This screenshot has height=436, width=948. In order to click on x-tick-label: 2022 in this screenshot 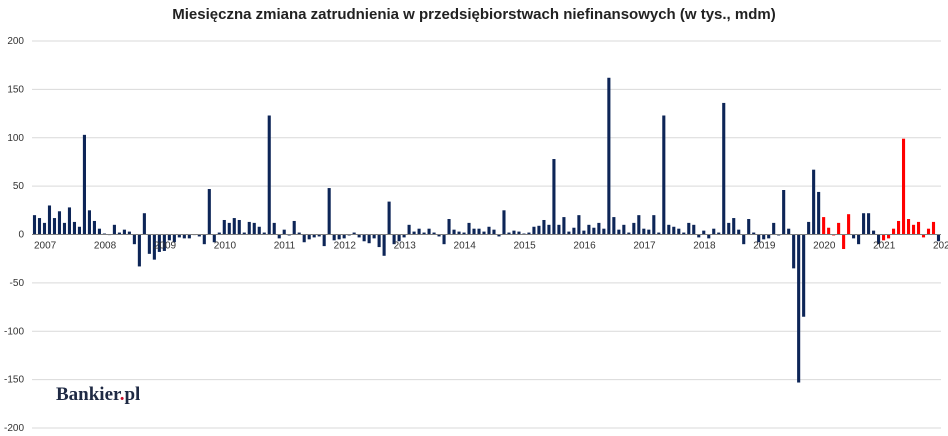, I will do `click(940, 246)`.